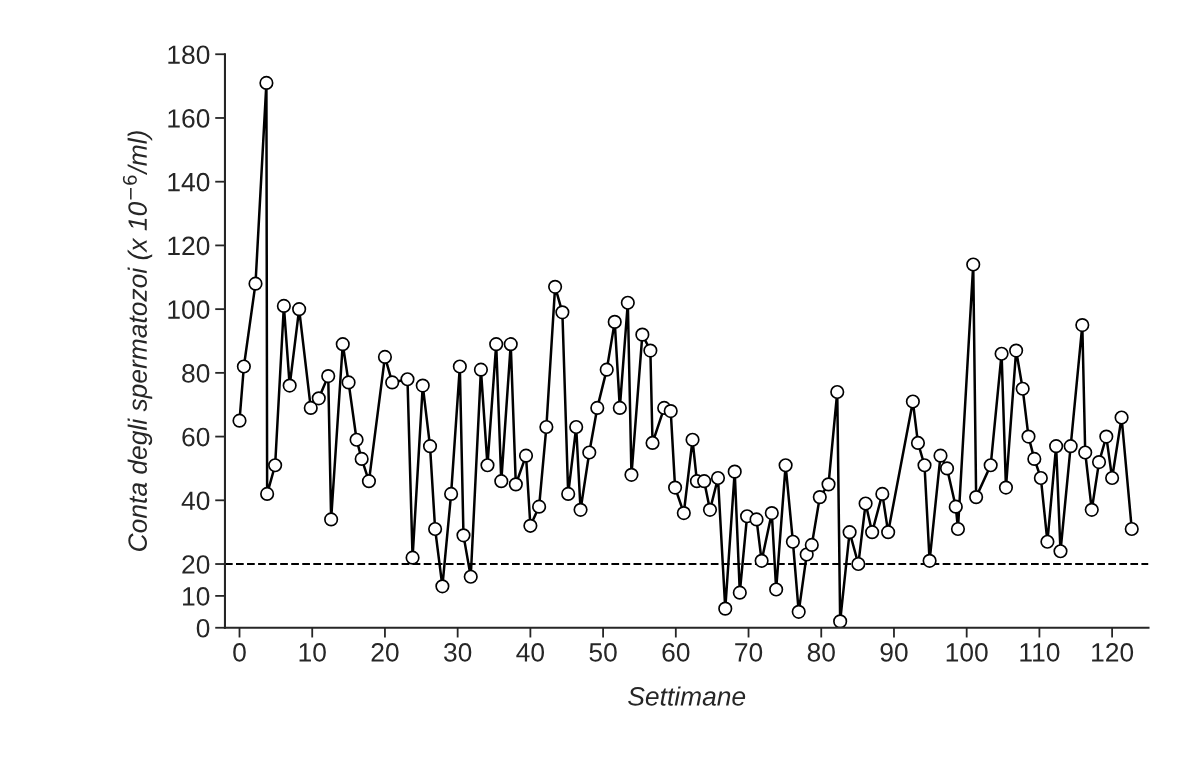 The image size is (1184, 775). I want to click on y-tick-label: 60, so click(196, 437).